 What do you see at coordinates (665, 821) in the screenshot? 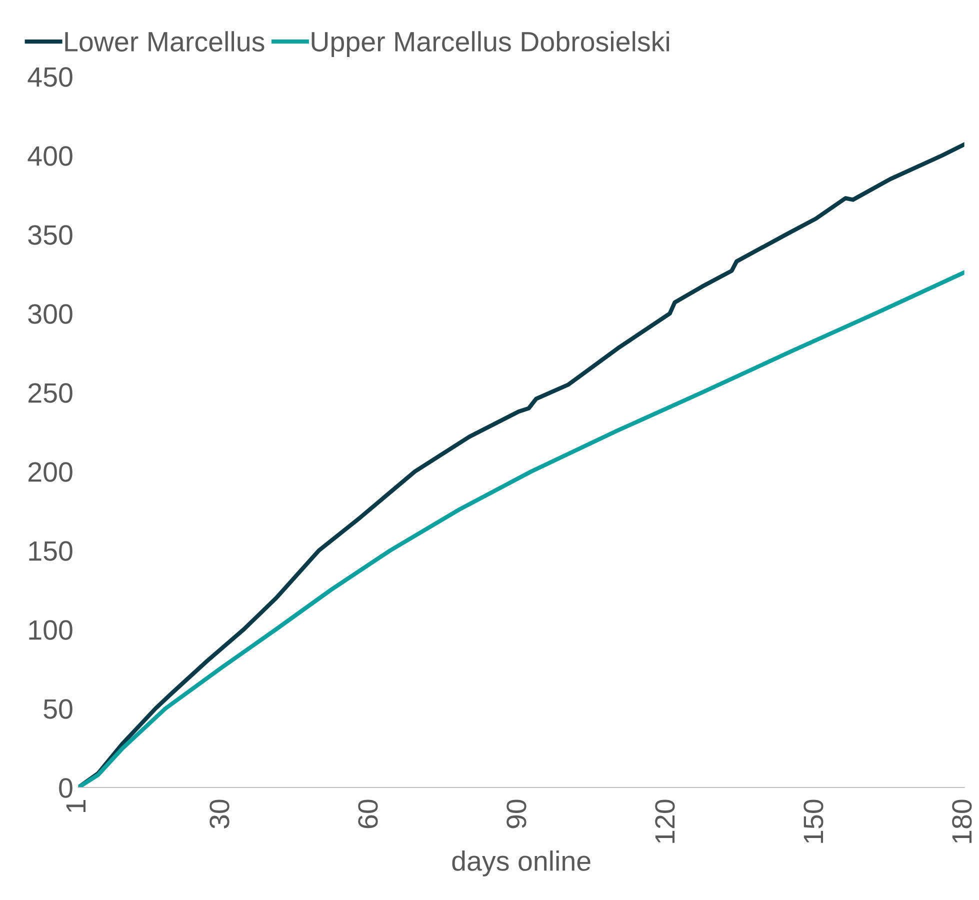
I see `x-tick-label: 120` at bounding box center [665, 821].